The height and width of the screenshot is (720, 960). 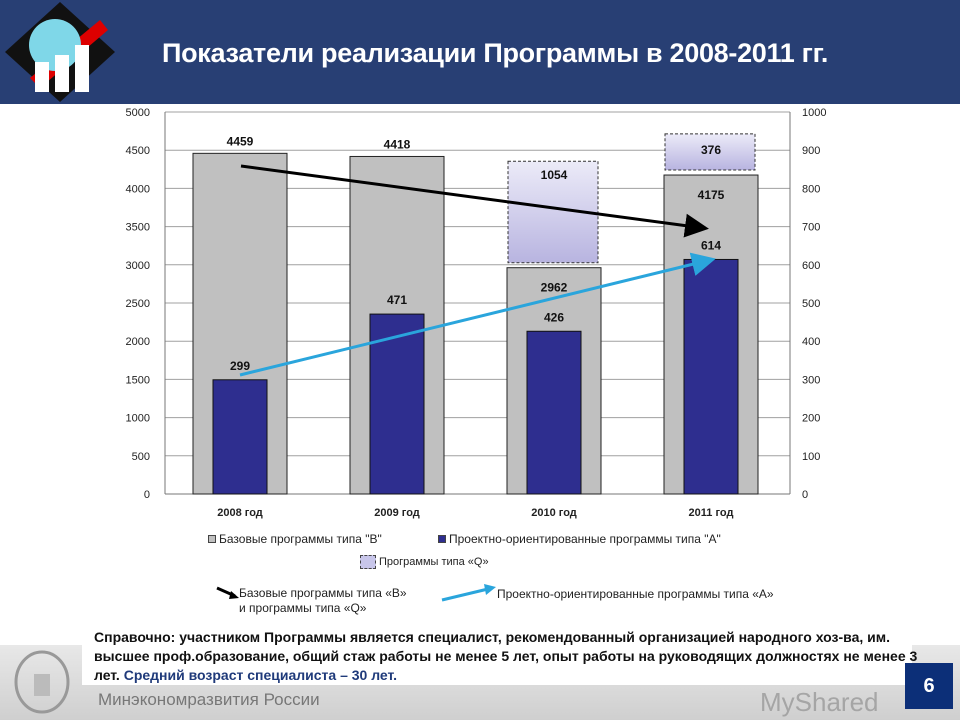 I want to click on data-label-b: 4418, so click(x=397, y=144).